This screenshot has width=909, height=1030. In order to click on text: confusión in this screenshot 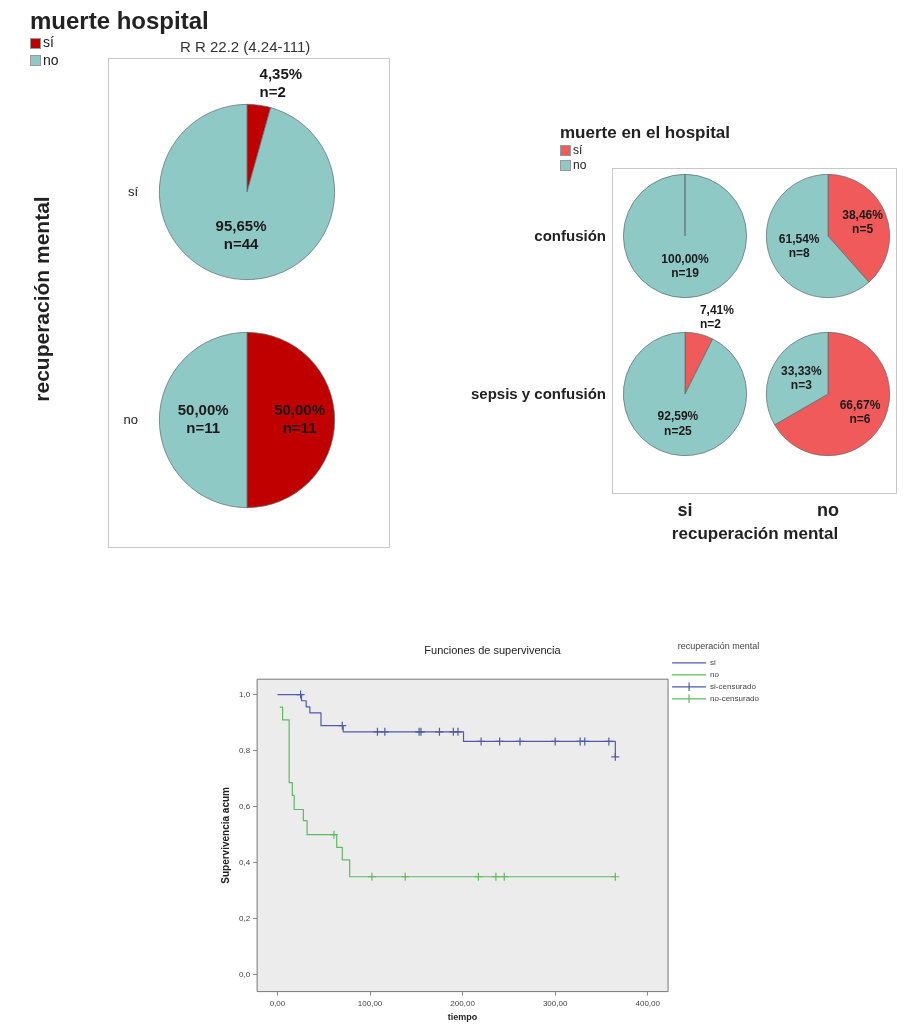, I will do `click(570, 235)`.